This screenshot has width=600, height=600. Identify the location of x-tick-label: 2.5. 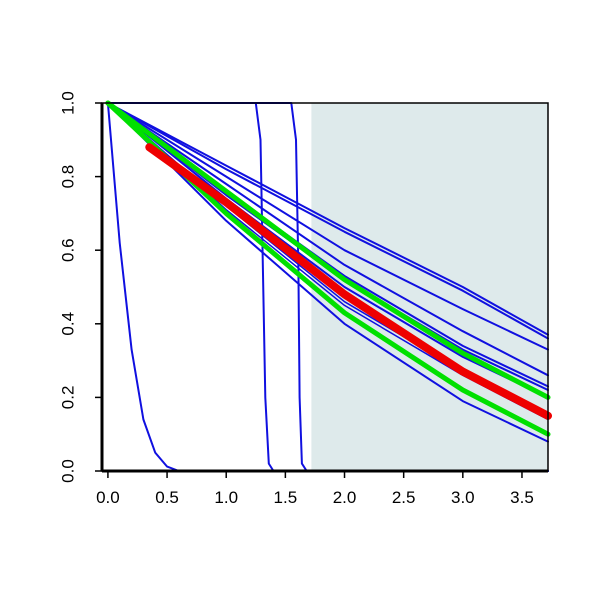
(404, 497).